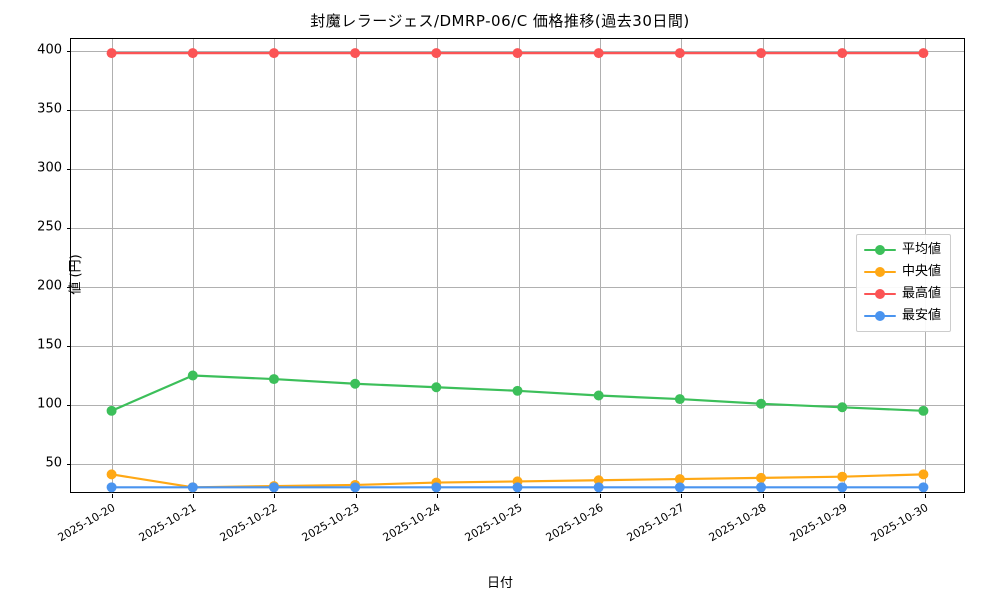 Image resolution: width=1000 pixels, height=600 pixels. I want to click on x-tick-label: 2025-10-29, so click(818, 523).